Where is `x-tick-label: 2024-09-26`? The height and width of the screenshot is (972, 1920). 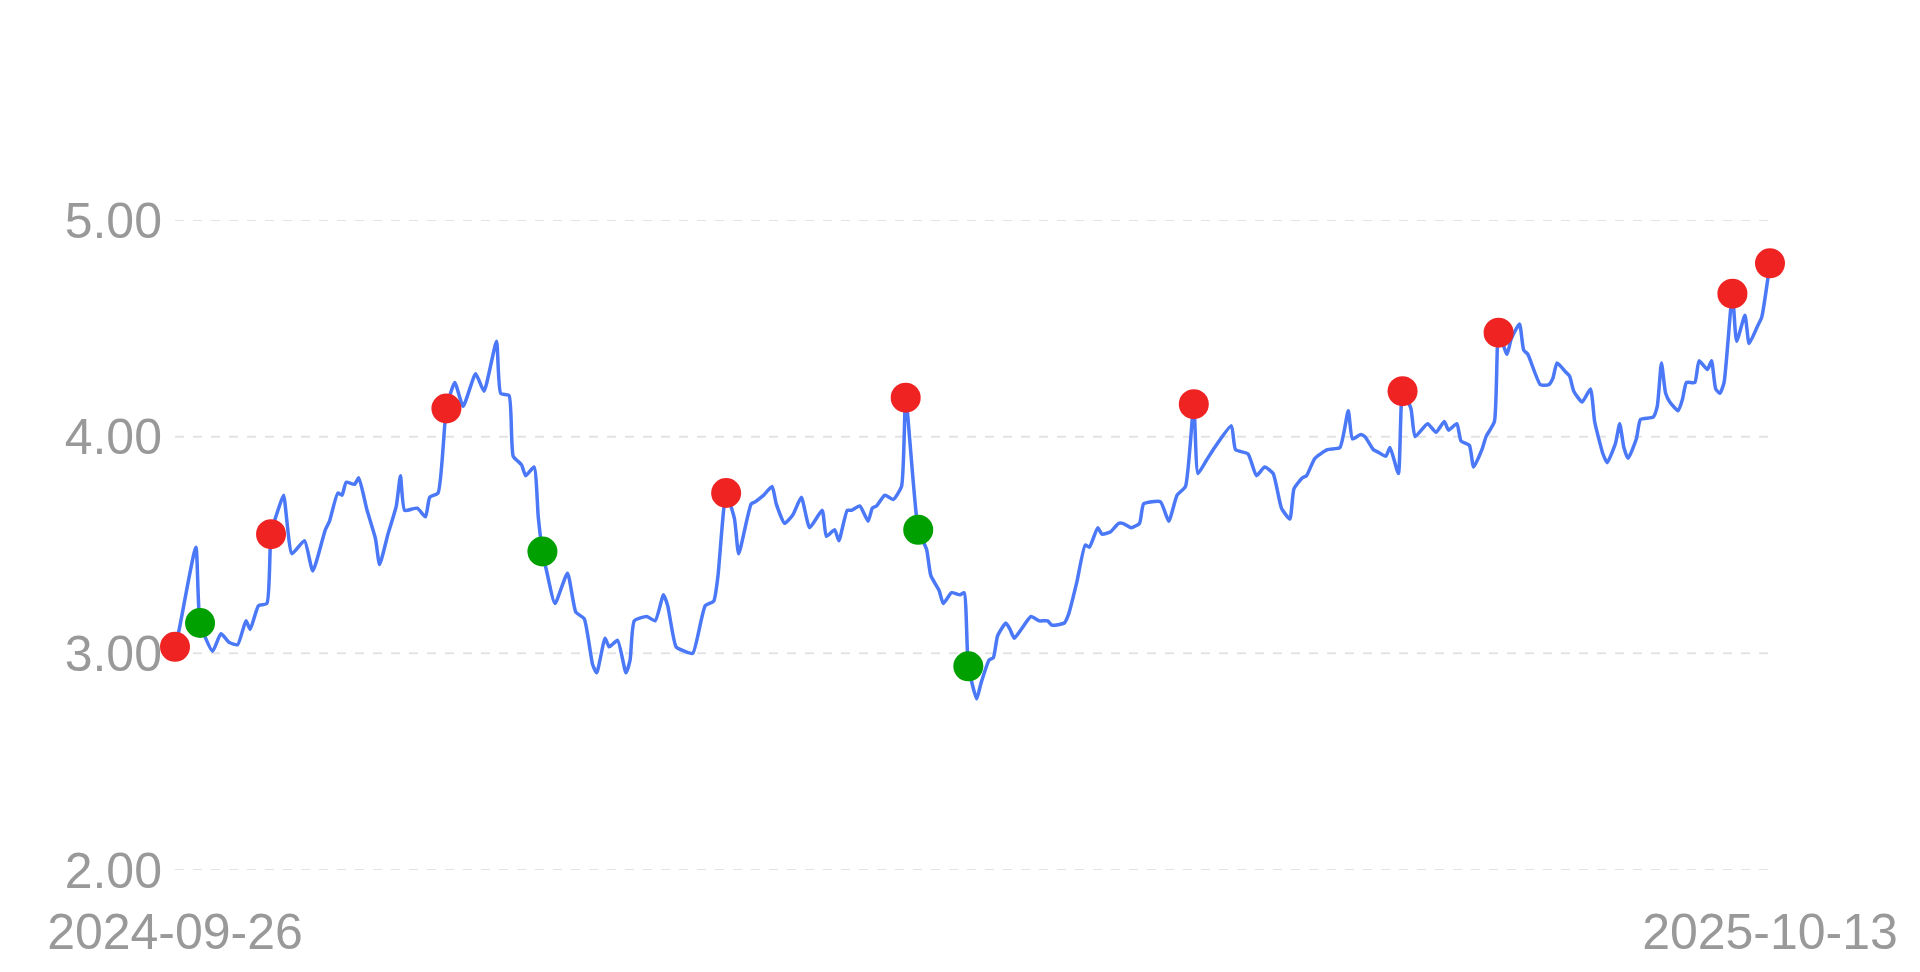 x-tick-label: 2024-09-26 is located at coordinates (175, 932).